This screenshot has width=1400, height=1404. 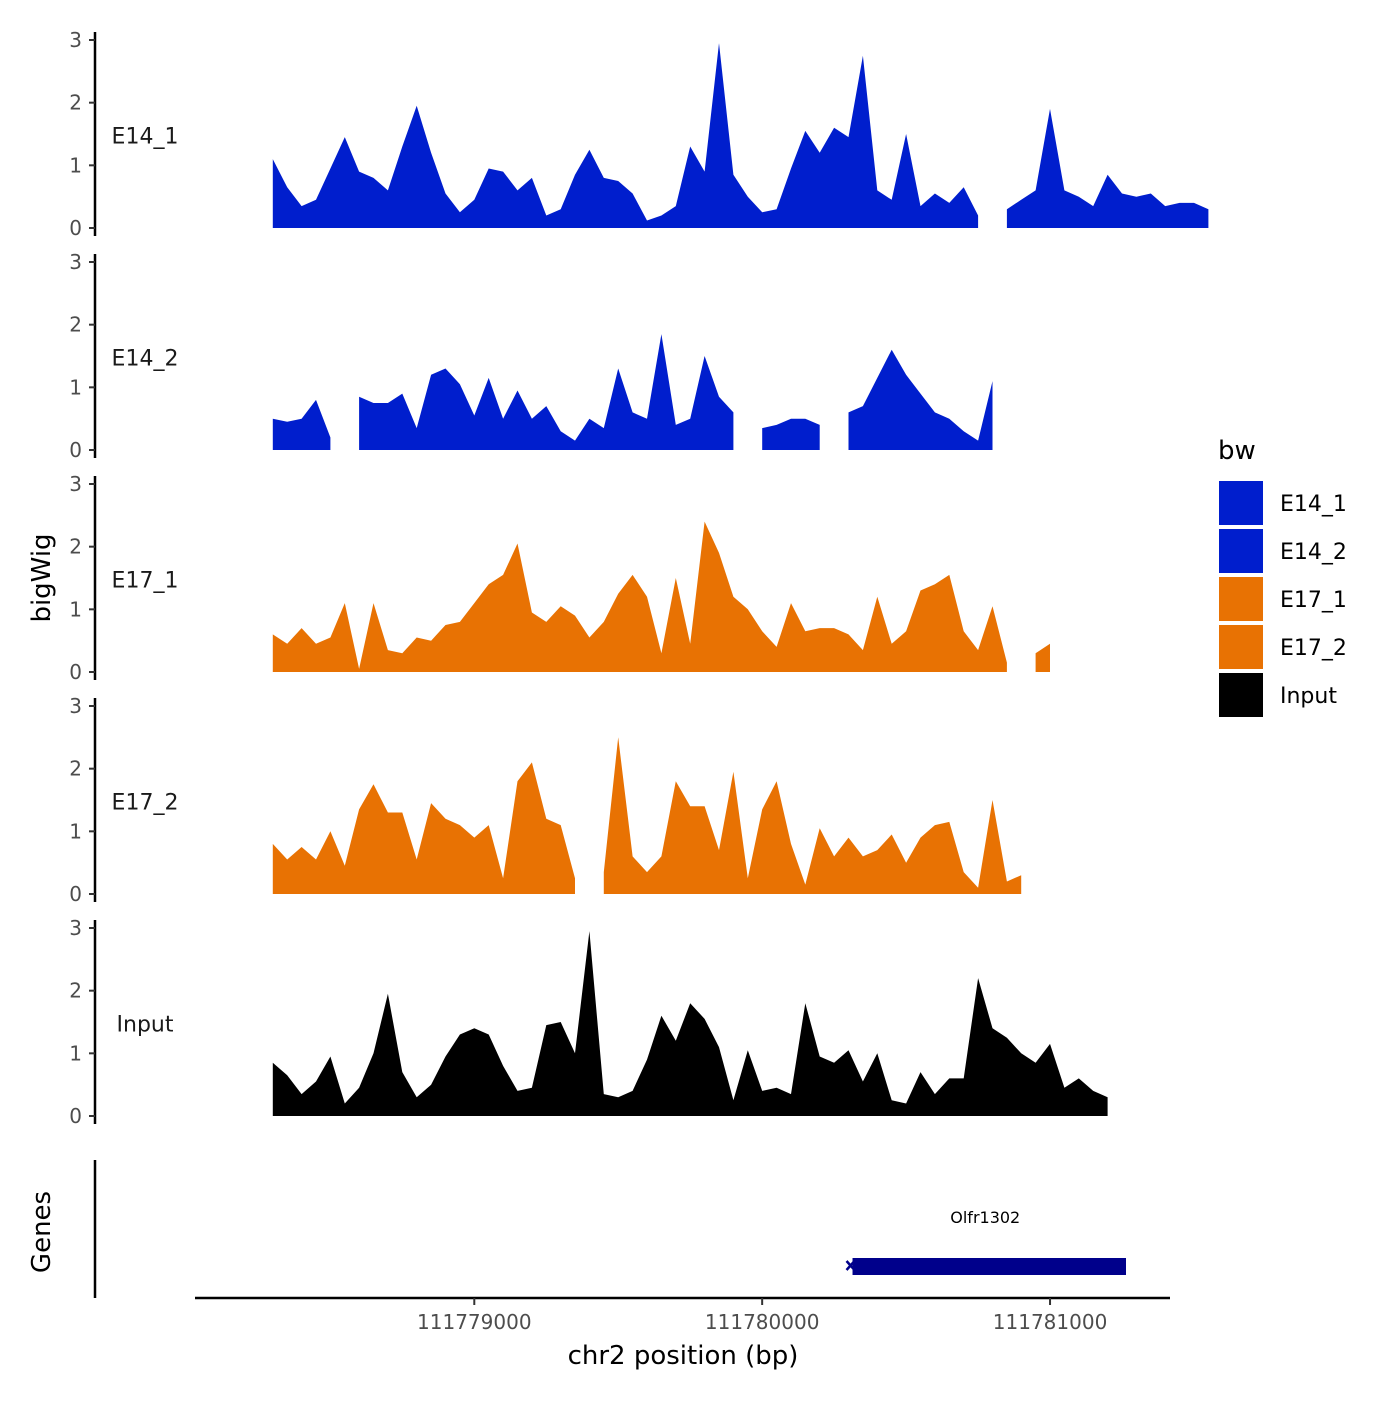 I want to click on track-E17_2: 0 1 2 3 E17_2, so click(x=545, y=800).